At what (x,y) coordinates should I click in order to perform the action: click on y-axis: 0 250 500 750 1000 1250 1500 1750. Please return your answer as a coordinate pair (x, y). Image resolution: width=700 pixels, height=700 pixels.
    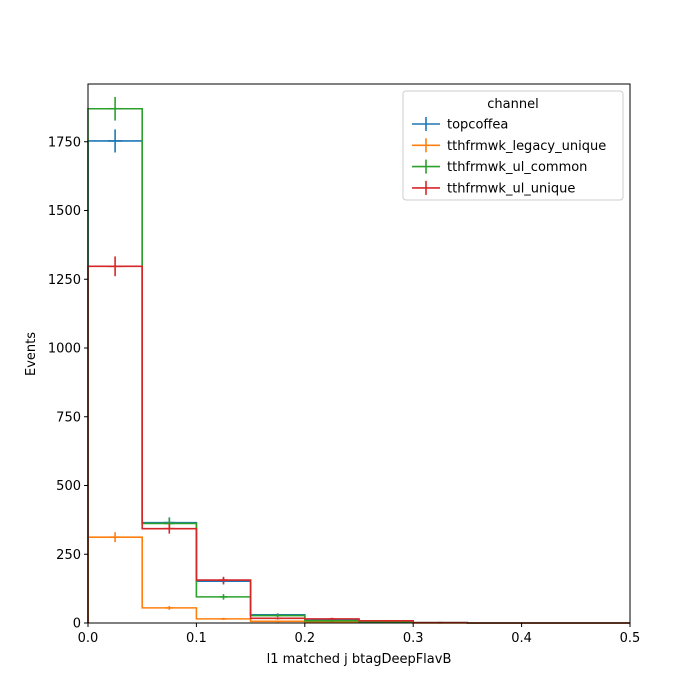
    Looking at the image, I should click on (68, 383).